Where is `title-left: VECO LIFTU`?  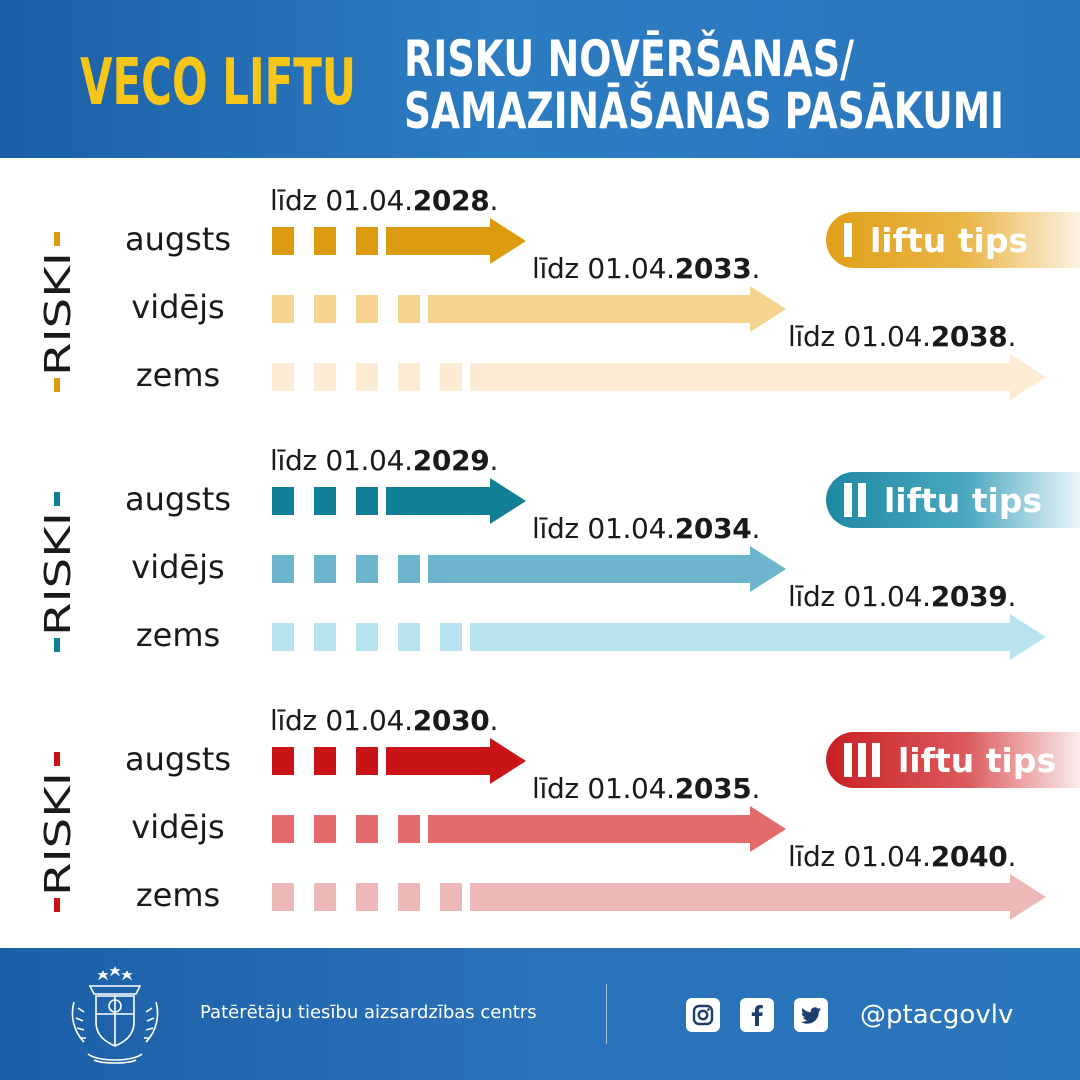
title-left: VECO LIFTU is located at coordinates (218, 83).